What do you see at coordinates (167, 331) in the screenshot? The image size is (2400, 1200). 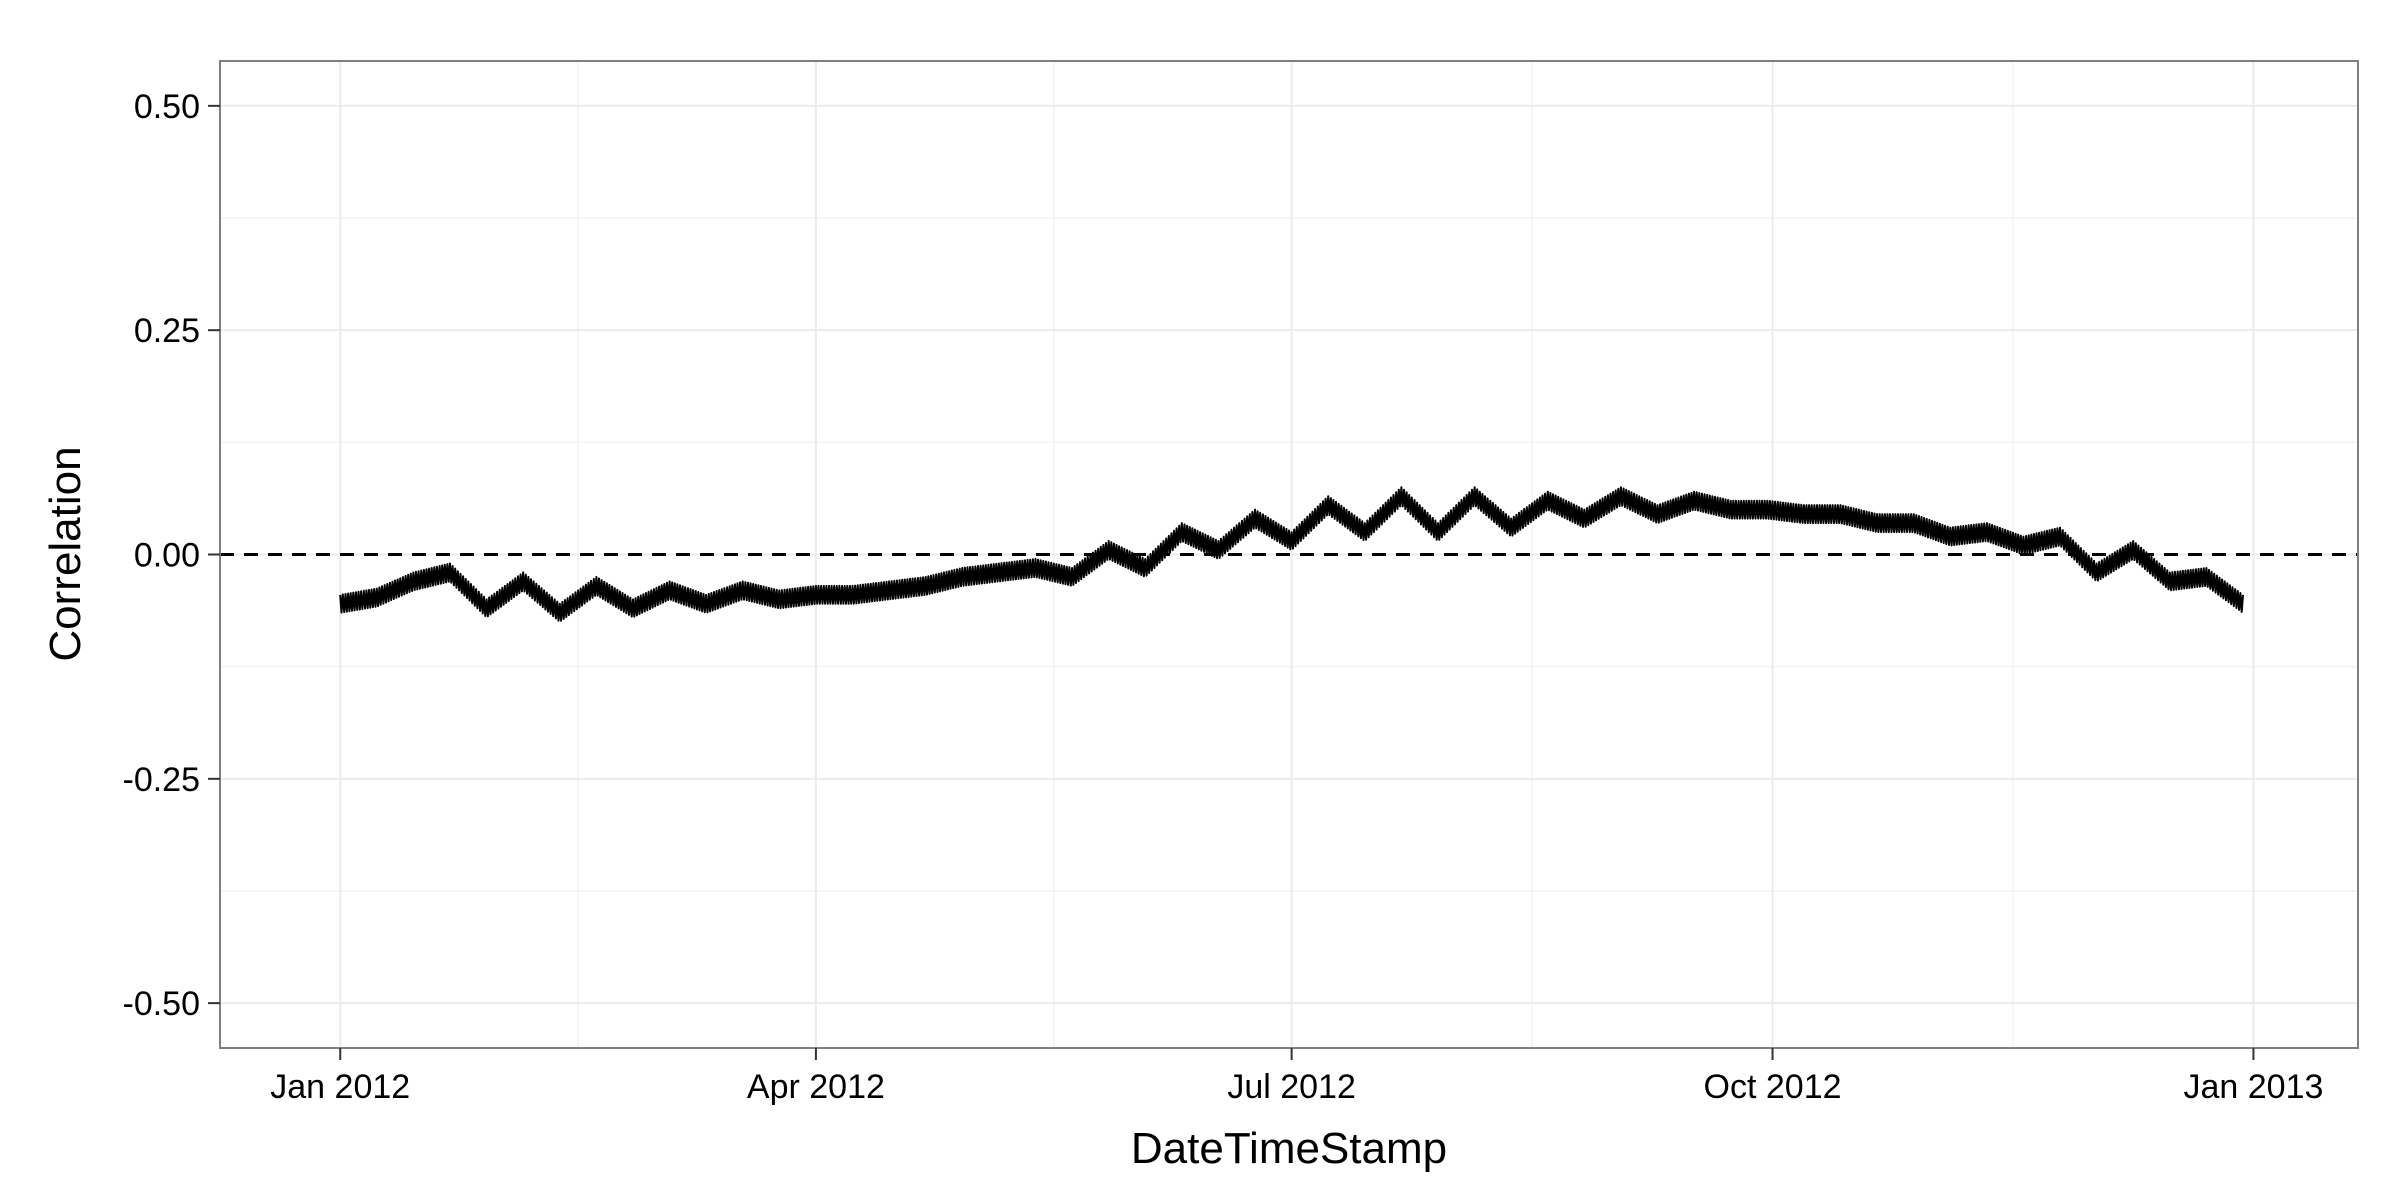 I see `y-tick-label: 0.25` at bounding box center [167, 331].